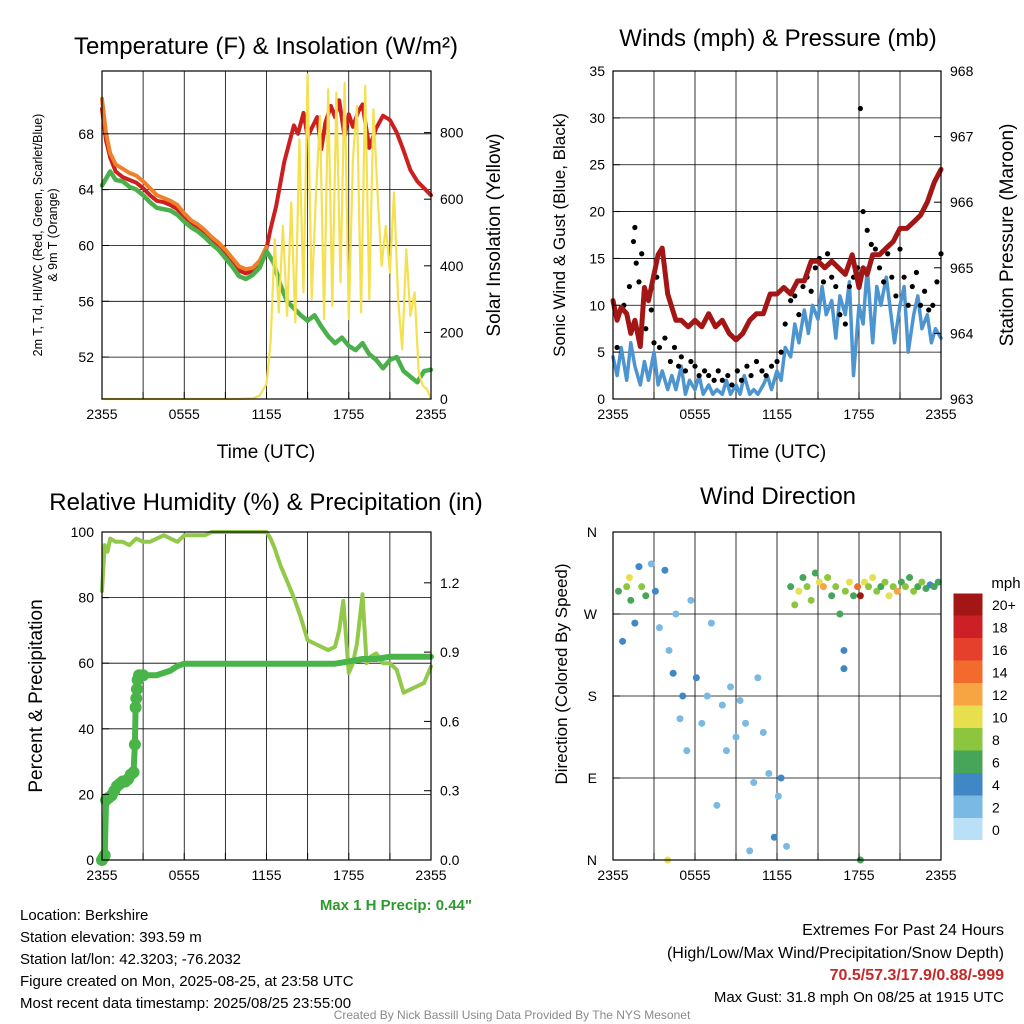  Describe the element at coordinates (996, 763) in the screenshot. I see `colorbar-label: 6` at that location.